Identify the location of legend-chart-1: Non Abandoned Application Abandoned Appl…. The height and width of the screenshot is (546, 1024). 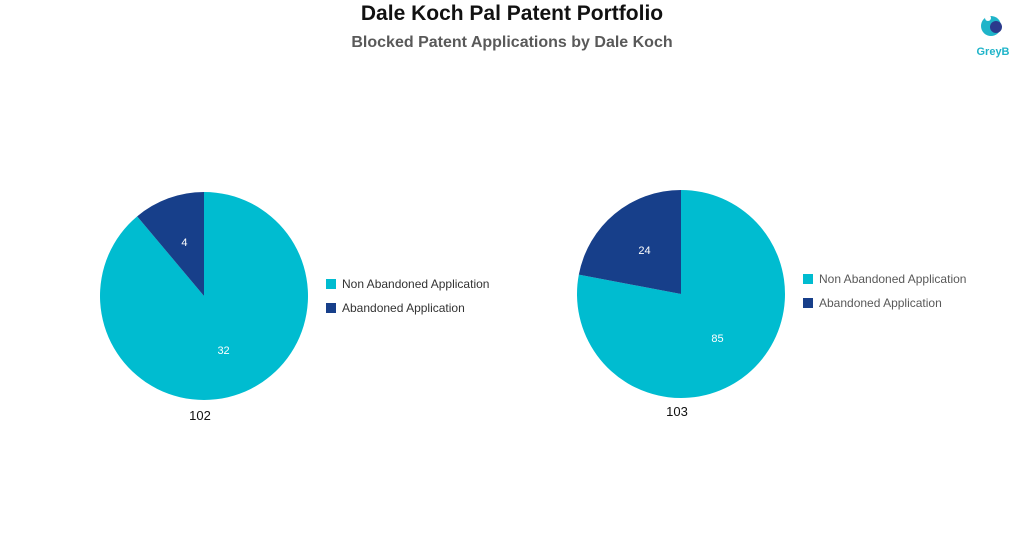
(407, 296).